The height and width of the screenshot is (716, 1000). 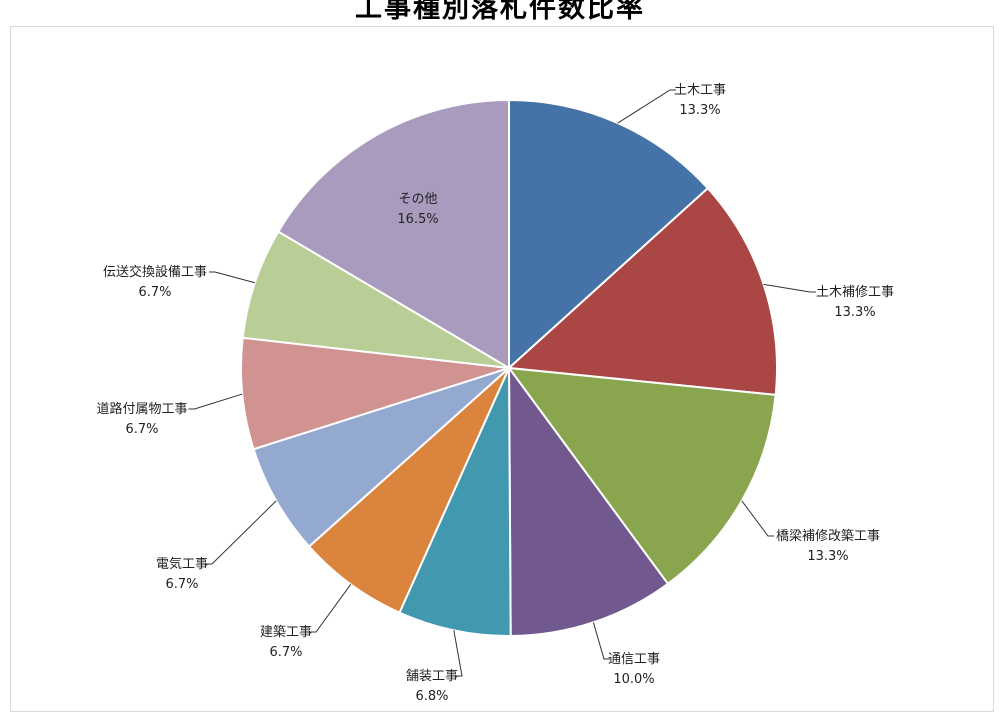 What do you see at coordinates (141, 409) in the screenshot?
I see `slice-label: 道路付属物工事` at bounding box center [141, 409].